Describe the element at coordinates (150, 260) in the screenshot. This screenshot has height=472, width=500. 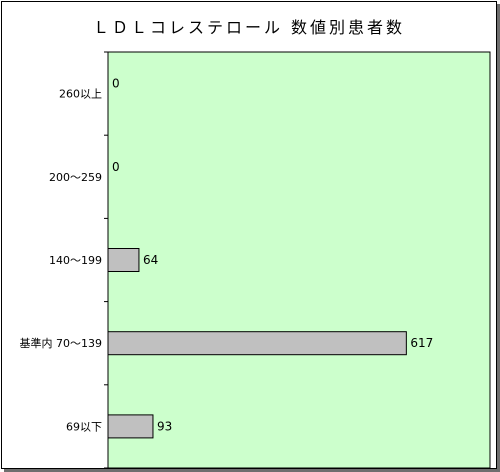
I see `data-label: 64` at that location.